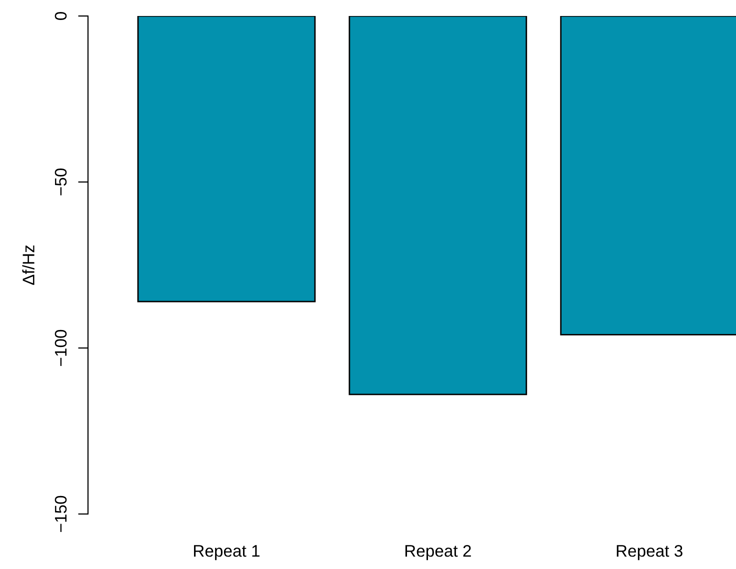 Image resolution: width=736 pixels, height=569 pixels. Describe the element at coordinates (438, 552) in the screenshot. I see `x-tick-label: Repeat 2` at that location.